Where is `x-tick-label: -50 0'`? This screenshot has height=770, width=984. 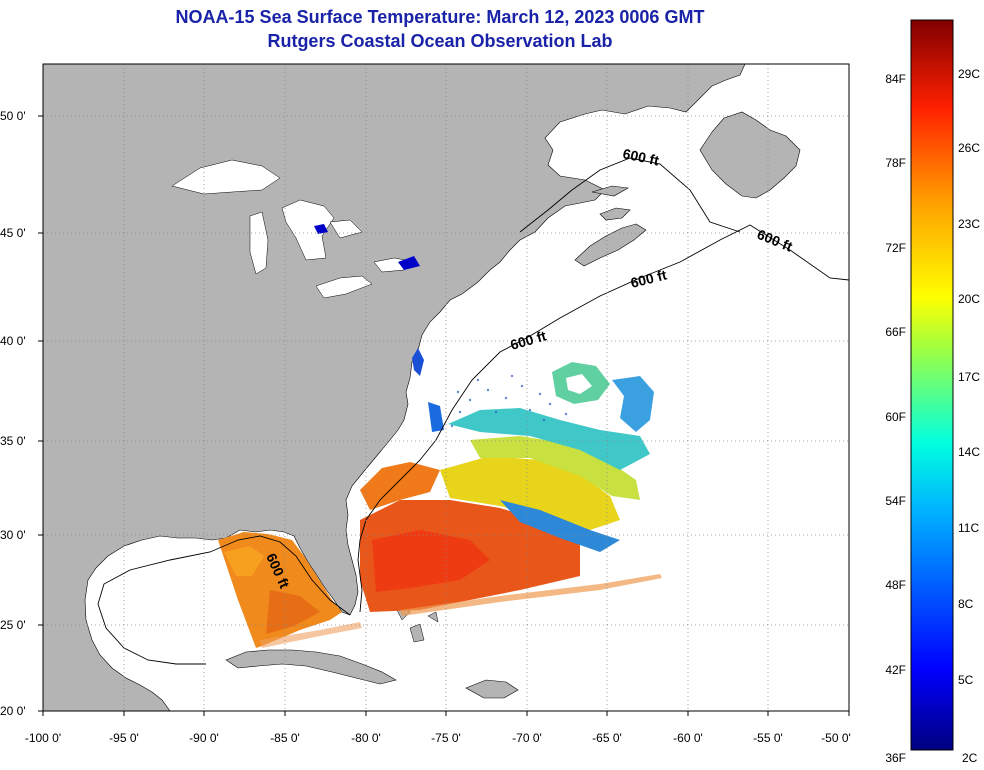
x-tick-label: -50 0' is located at coordinates (836, 738).